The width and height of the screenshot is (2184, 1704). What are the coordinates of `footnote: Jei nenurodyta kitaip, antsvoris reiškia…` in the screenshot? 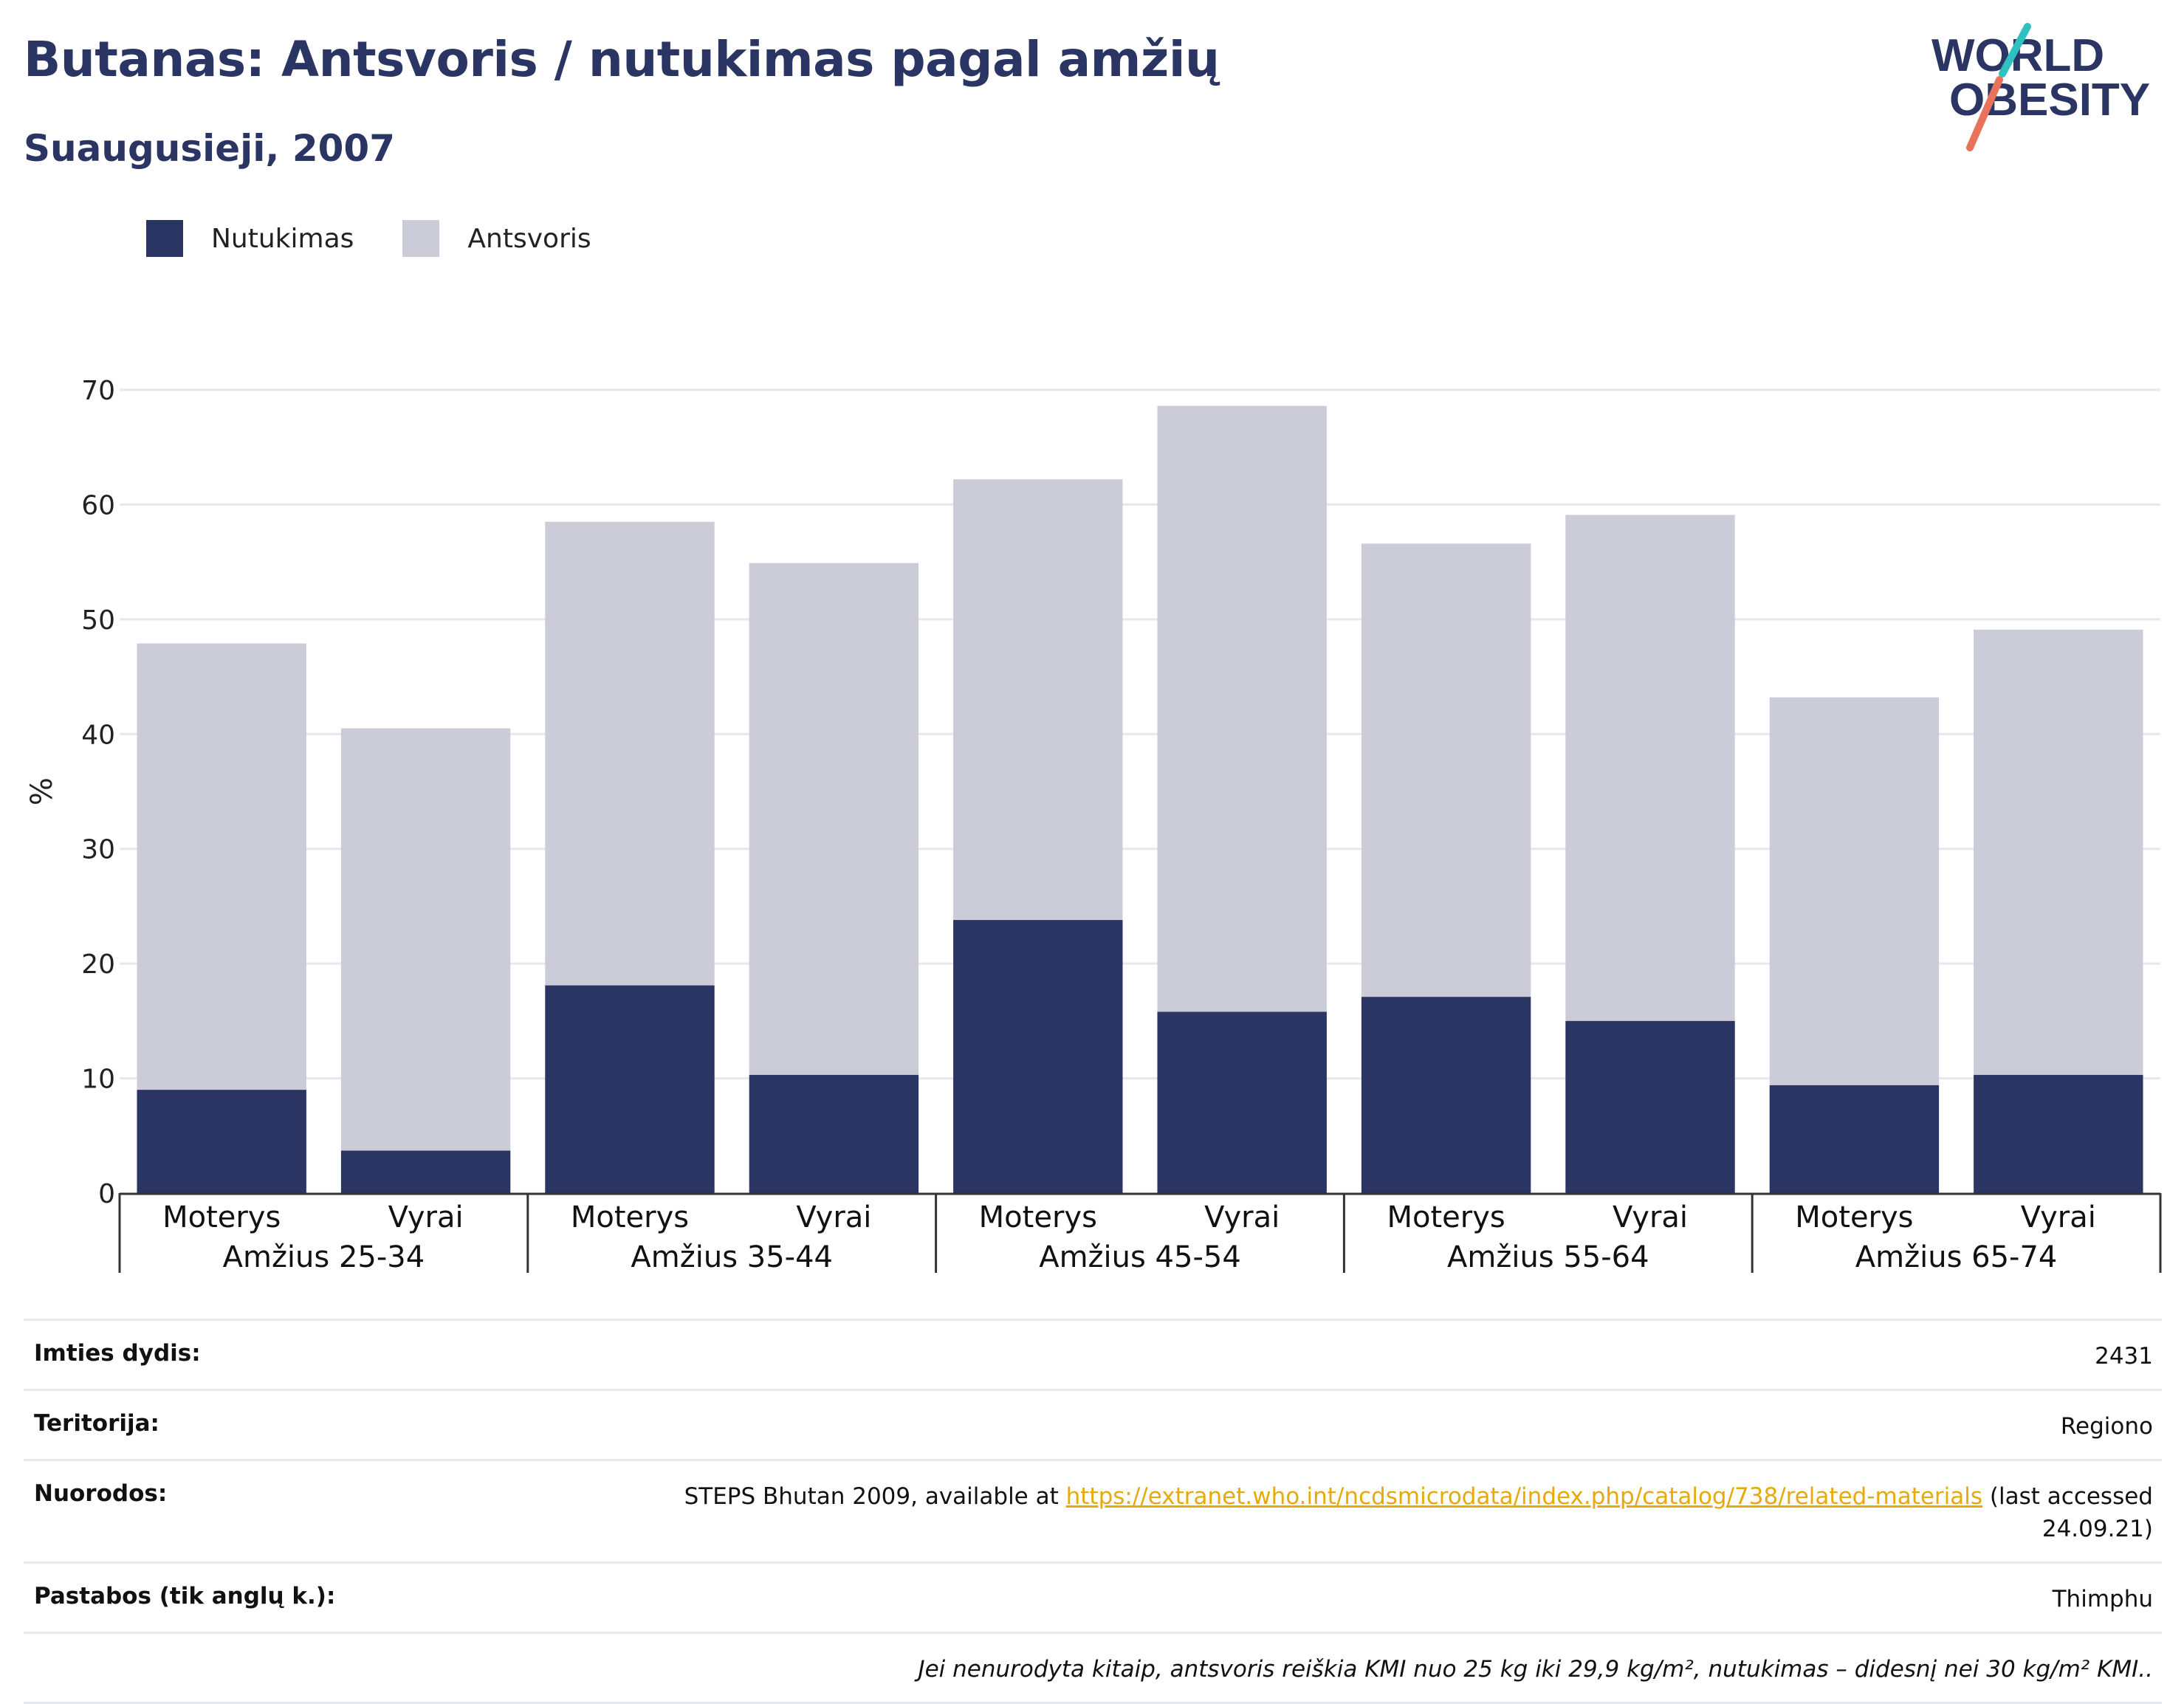 It's located at (1536, 1669).